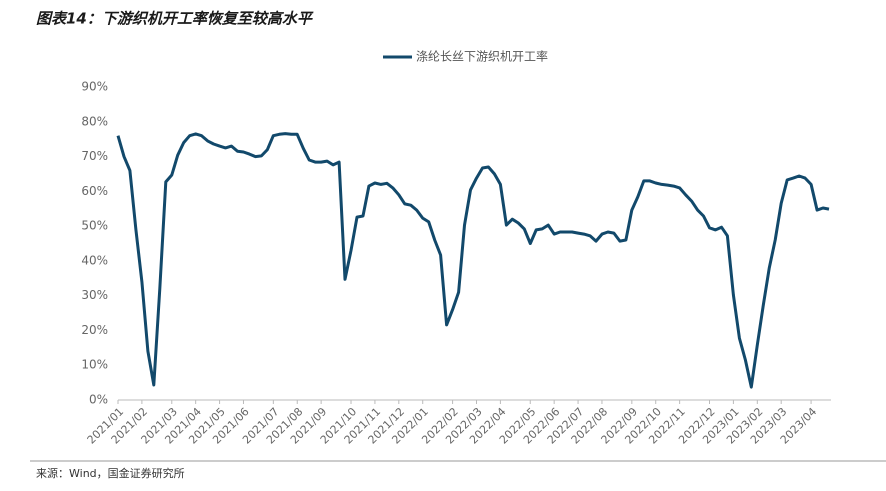 This screenshot has height=491, width=886. I want to click on y-tick-label: 30%, so click(94, 295).